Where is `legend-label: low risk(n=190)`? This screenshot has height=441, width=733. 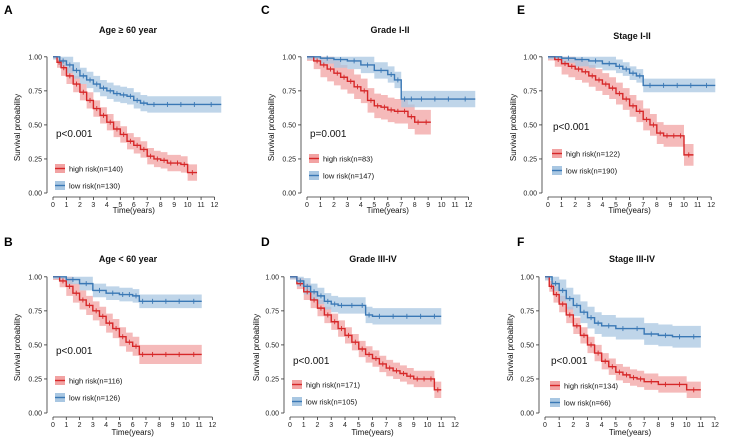
legend-label: low risk(n=190) is located at coordinates (592, 171).